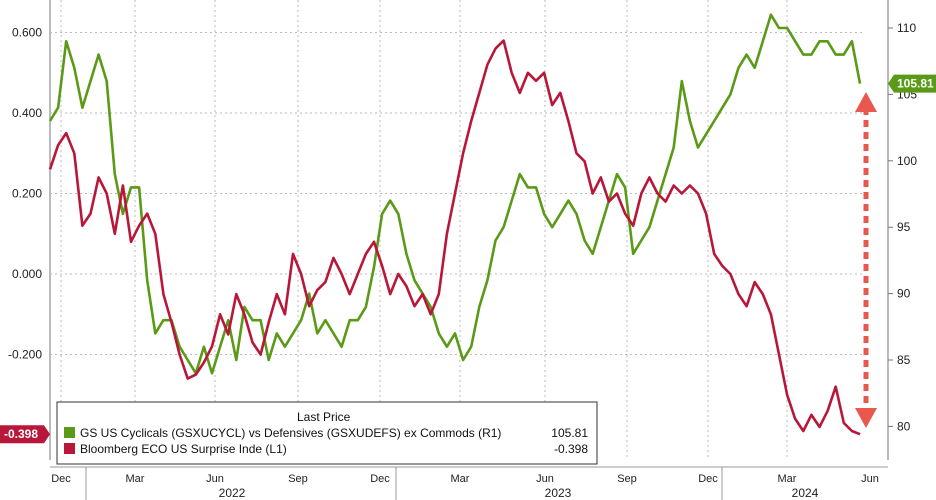 This screenshot has height=500, width=936. Describe the element at coordinates (27, 33) in the screenshot. I see `left-tick-label: 0.600` at that location.